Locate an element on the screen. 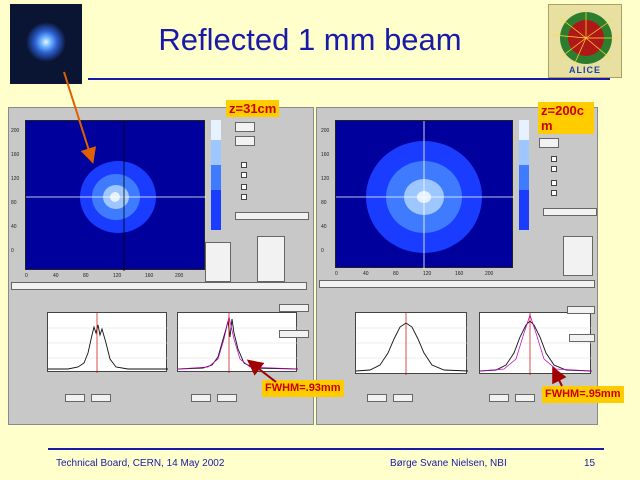 The width and height of the screenshot is (640, 480). beam-profile-right is located at coordinates (425, 195).